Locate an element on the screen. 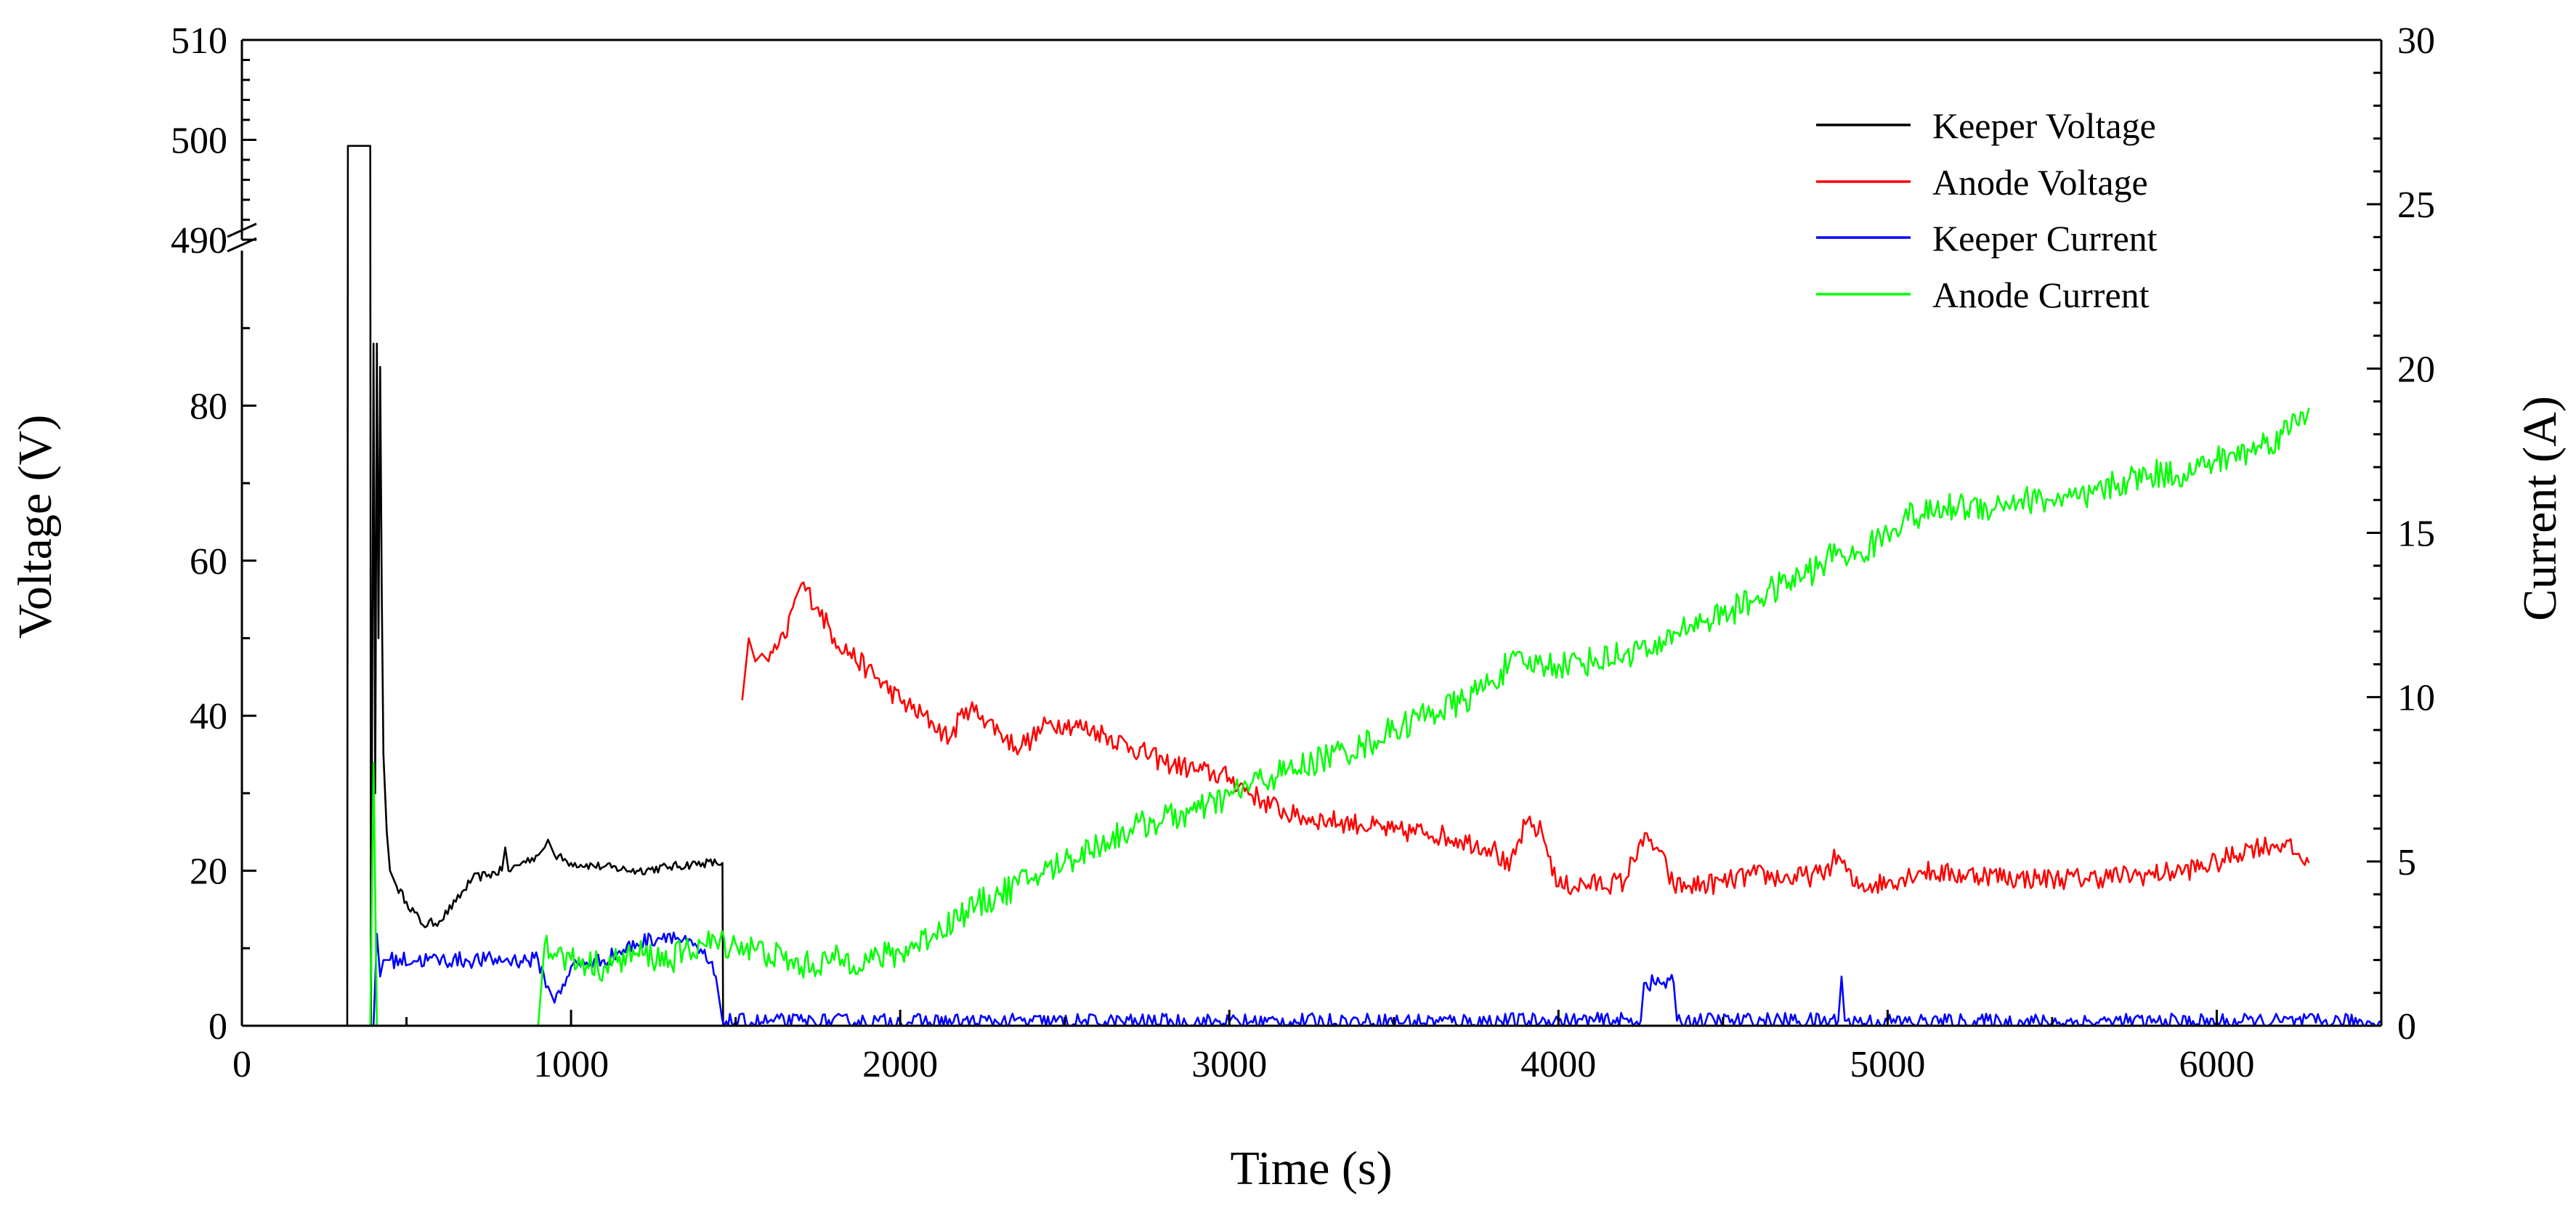  y-tick-label: 60 is located at coordinates (208, 562).